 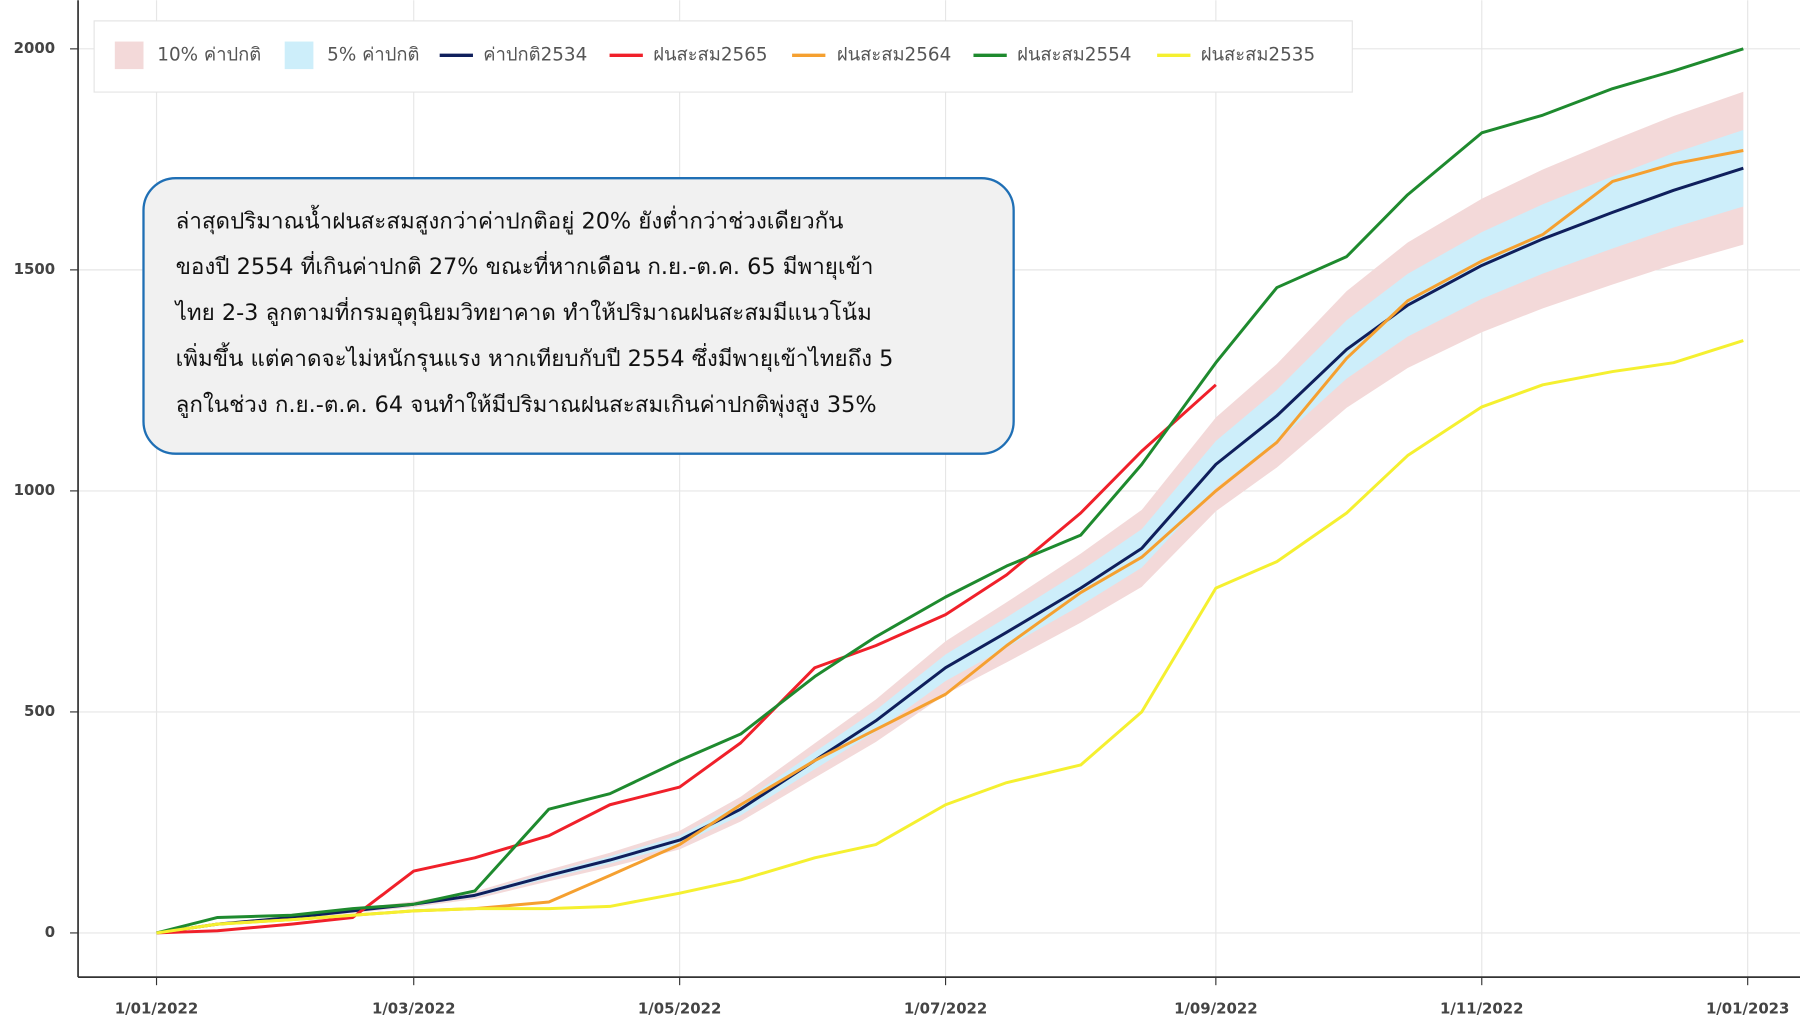 What do you see at coordinates (710, 54) in the screenshot?
I see `legend-label: ฝนสะสม2565` at bounding box center [710, 54].